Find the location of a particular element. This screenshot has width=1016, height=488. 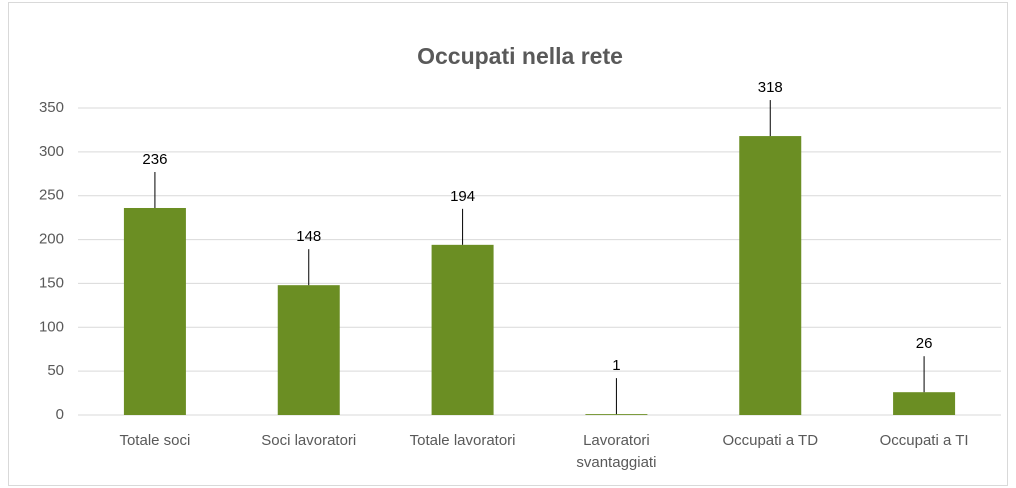

data-label: 318 is located at coordinates (770, 87).